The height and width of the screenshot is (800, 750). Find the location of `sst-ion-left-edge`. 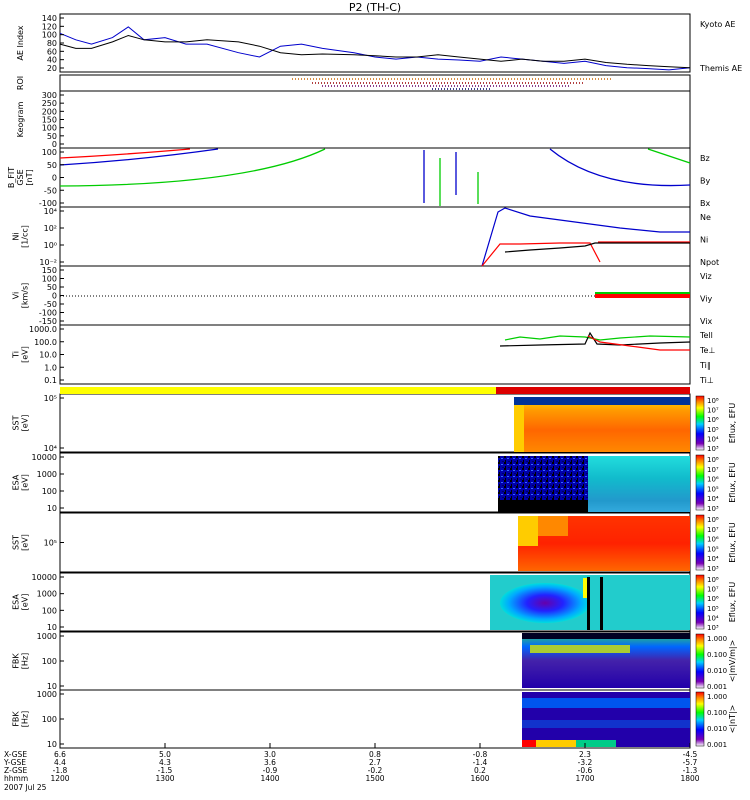

sst-ion-left-edge is located at coordinates (519, 428).